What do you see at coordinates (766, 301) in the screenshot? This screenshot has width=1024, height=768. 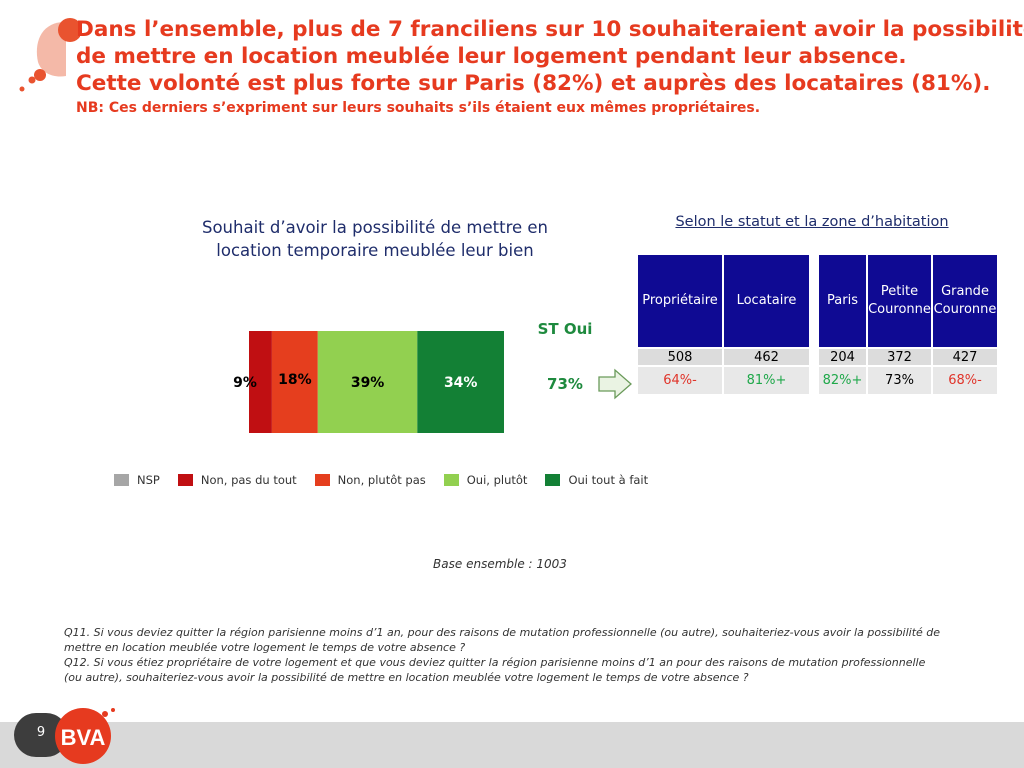 I see `header-locataire: Locataire` at bounding box center [766, 301].